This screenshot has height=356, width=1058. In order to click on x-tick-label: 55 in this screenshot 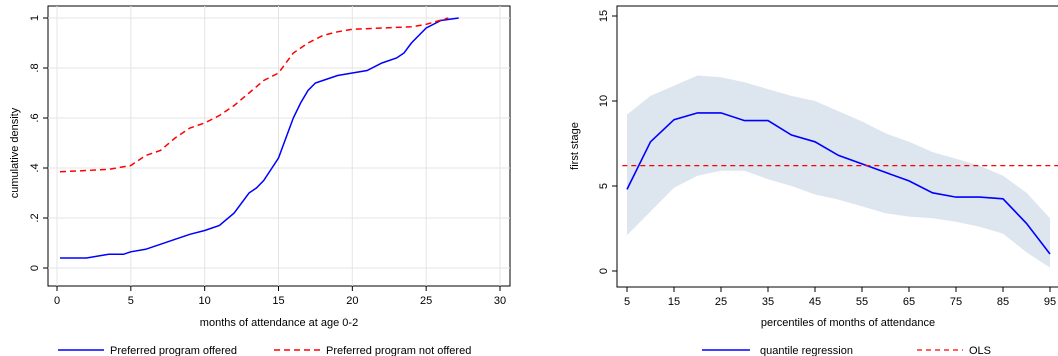, I will do `click(862, 302)`.